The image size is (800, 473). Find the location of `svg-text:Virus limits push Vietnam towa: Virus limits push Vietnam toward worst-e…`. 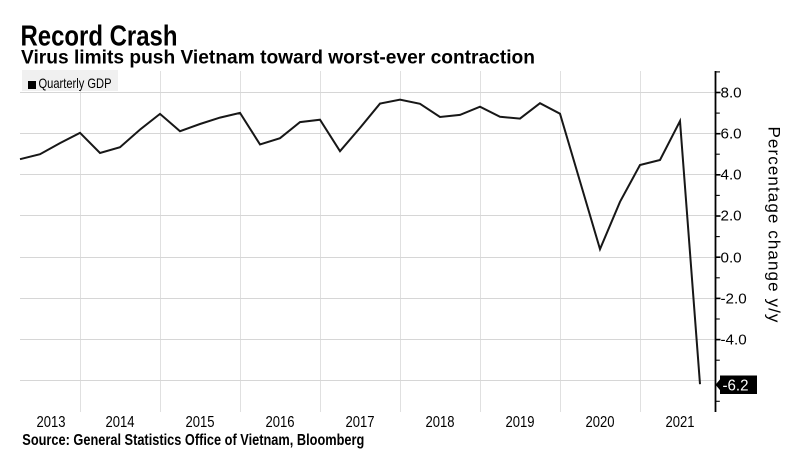

svg-text:Virus limits push Vietnam towa: Virus limits push Vietnam toward worst-e… is located at coordinates (278, 57).